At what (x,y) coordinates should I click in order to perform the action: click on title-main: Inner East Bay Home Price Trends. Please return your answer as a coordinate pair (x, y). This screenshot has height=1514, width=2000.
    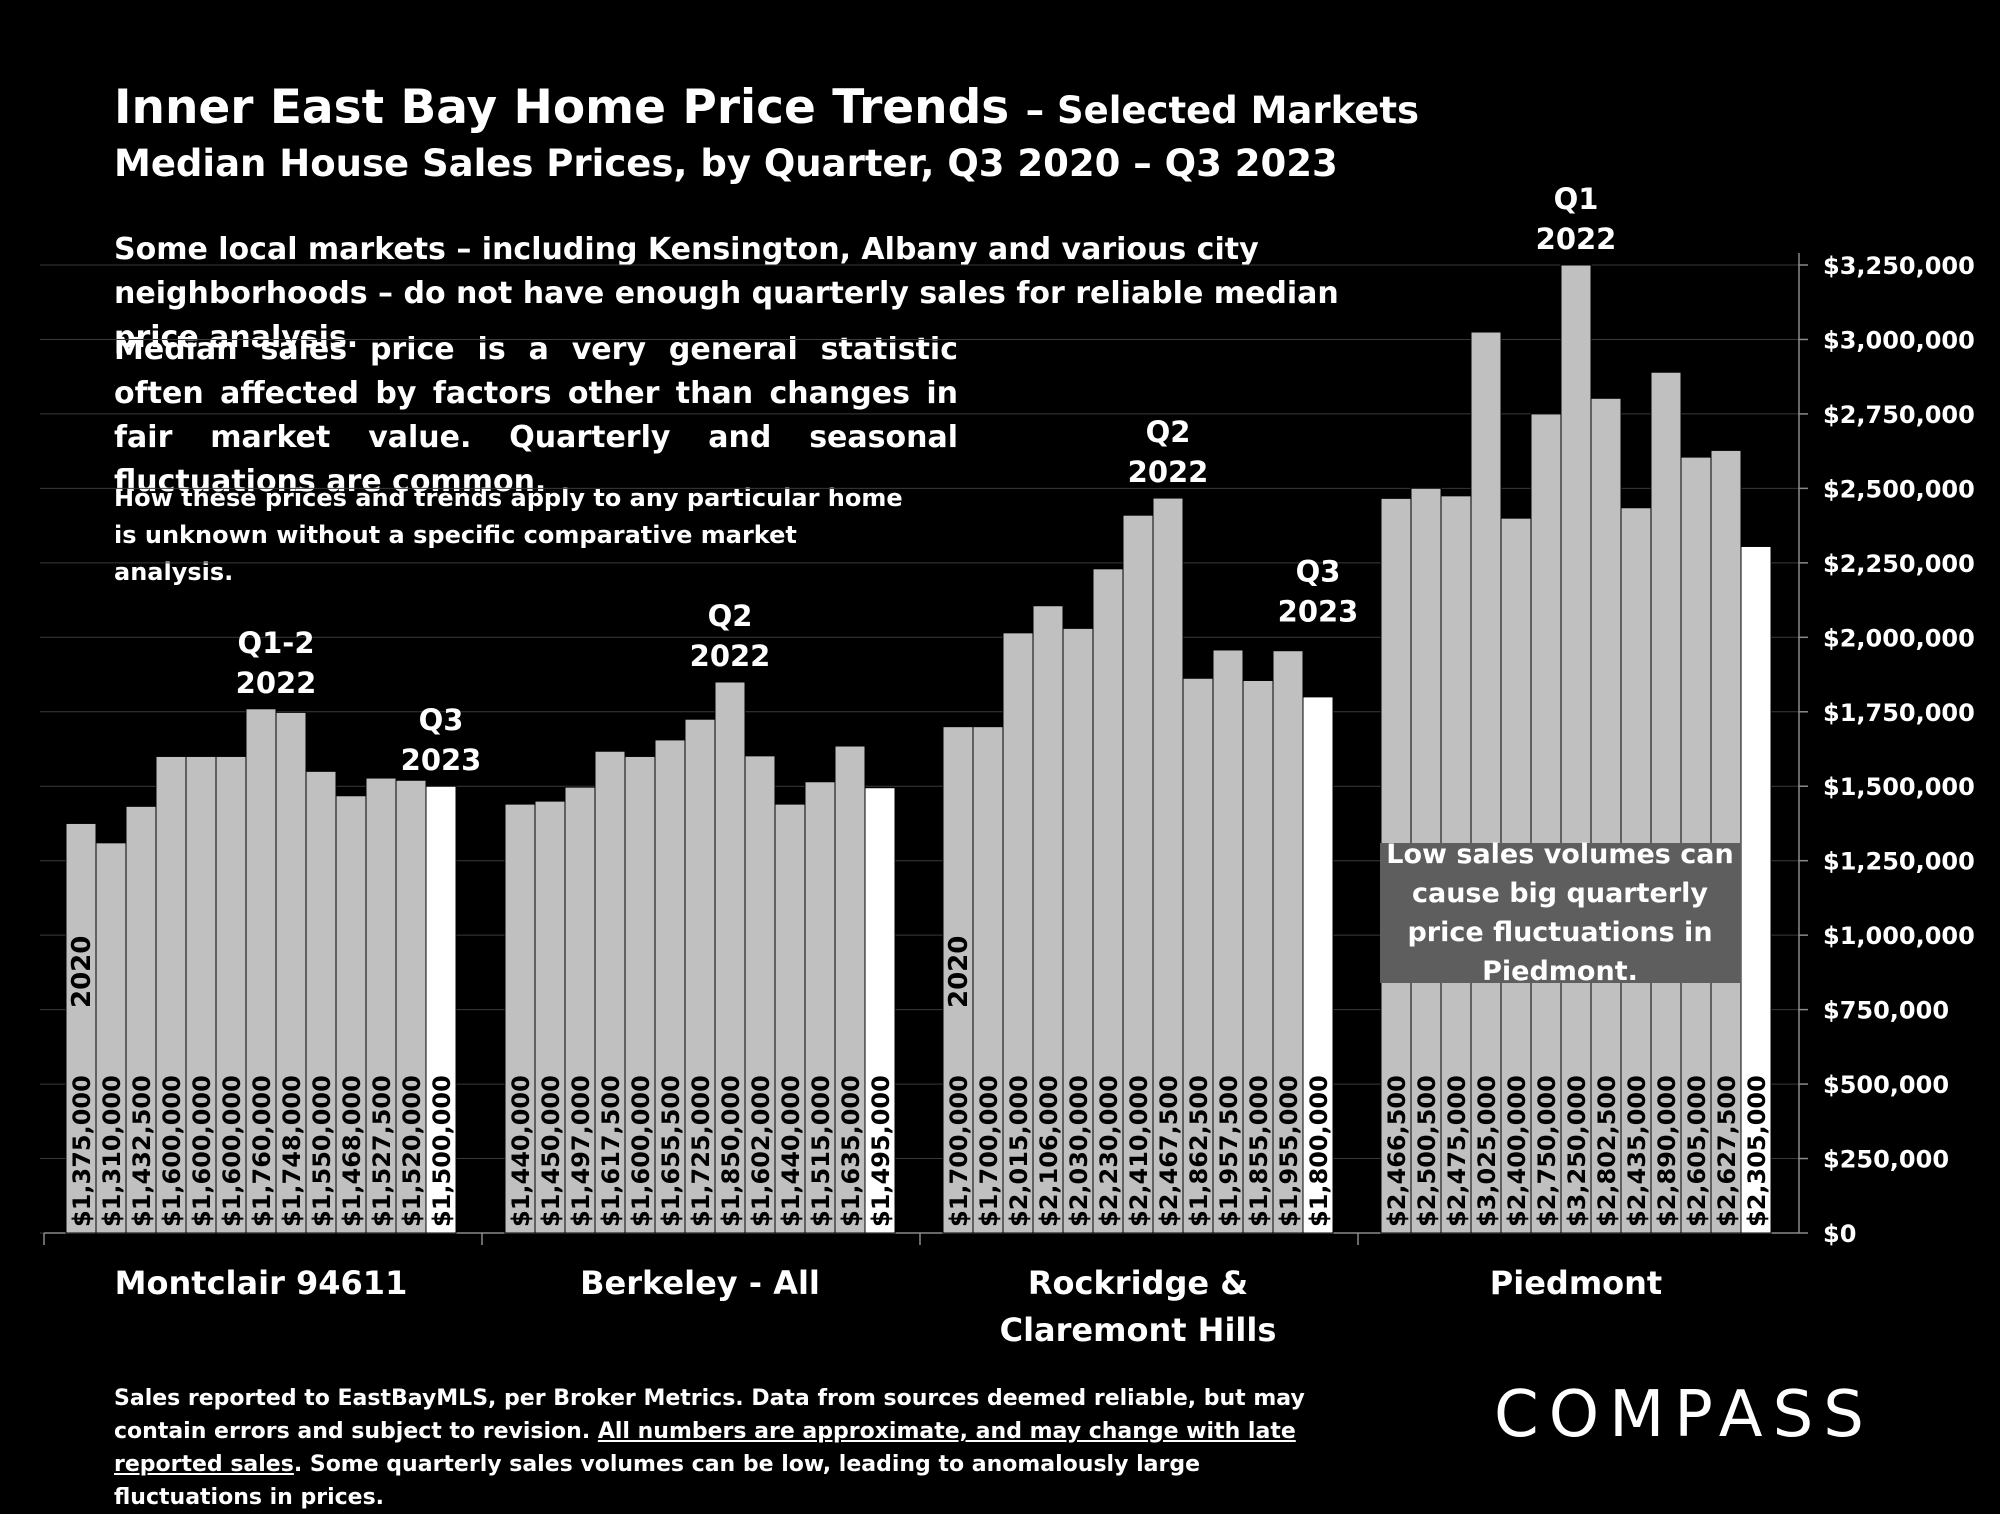
    Looking at the image, I should click on (562, 107).